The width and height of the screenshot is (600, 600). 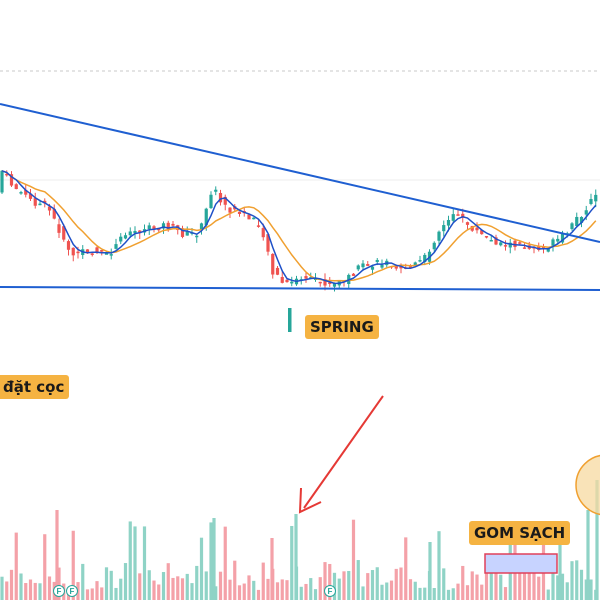 I want to click on arrow-head, so click(x=310, y=500).